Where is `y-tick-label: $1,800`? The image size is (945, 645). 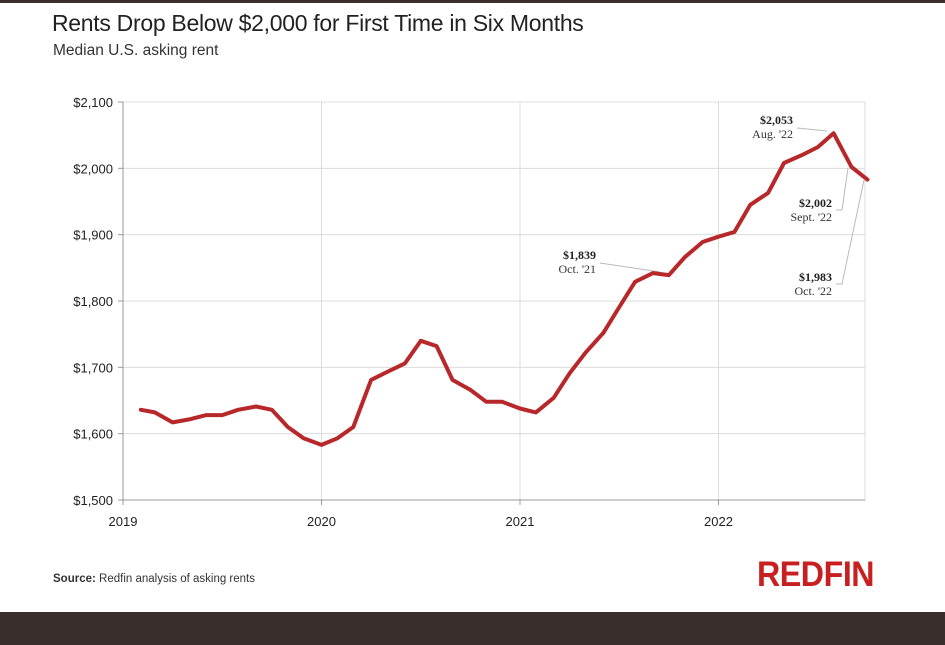 y-tick-label: $1,800 is located at coordinates (93, 301).